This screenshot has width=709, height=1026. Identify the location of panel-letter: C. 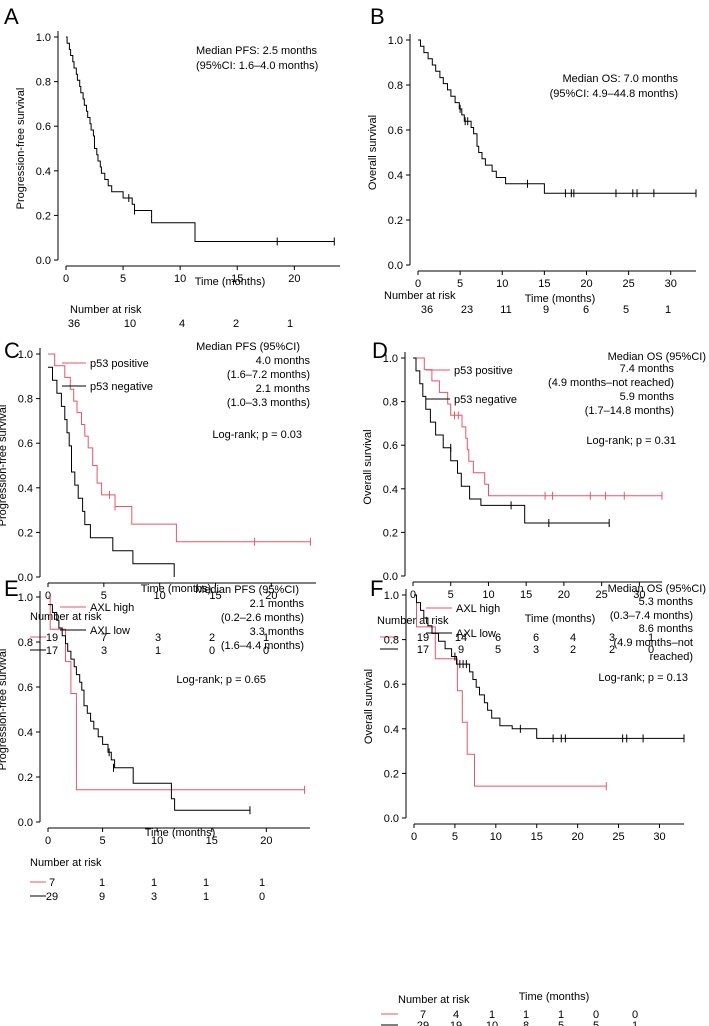
(12, 350).